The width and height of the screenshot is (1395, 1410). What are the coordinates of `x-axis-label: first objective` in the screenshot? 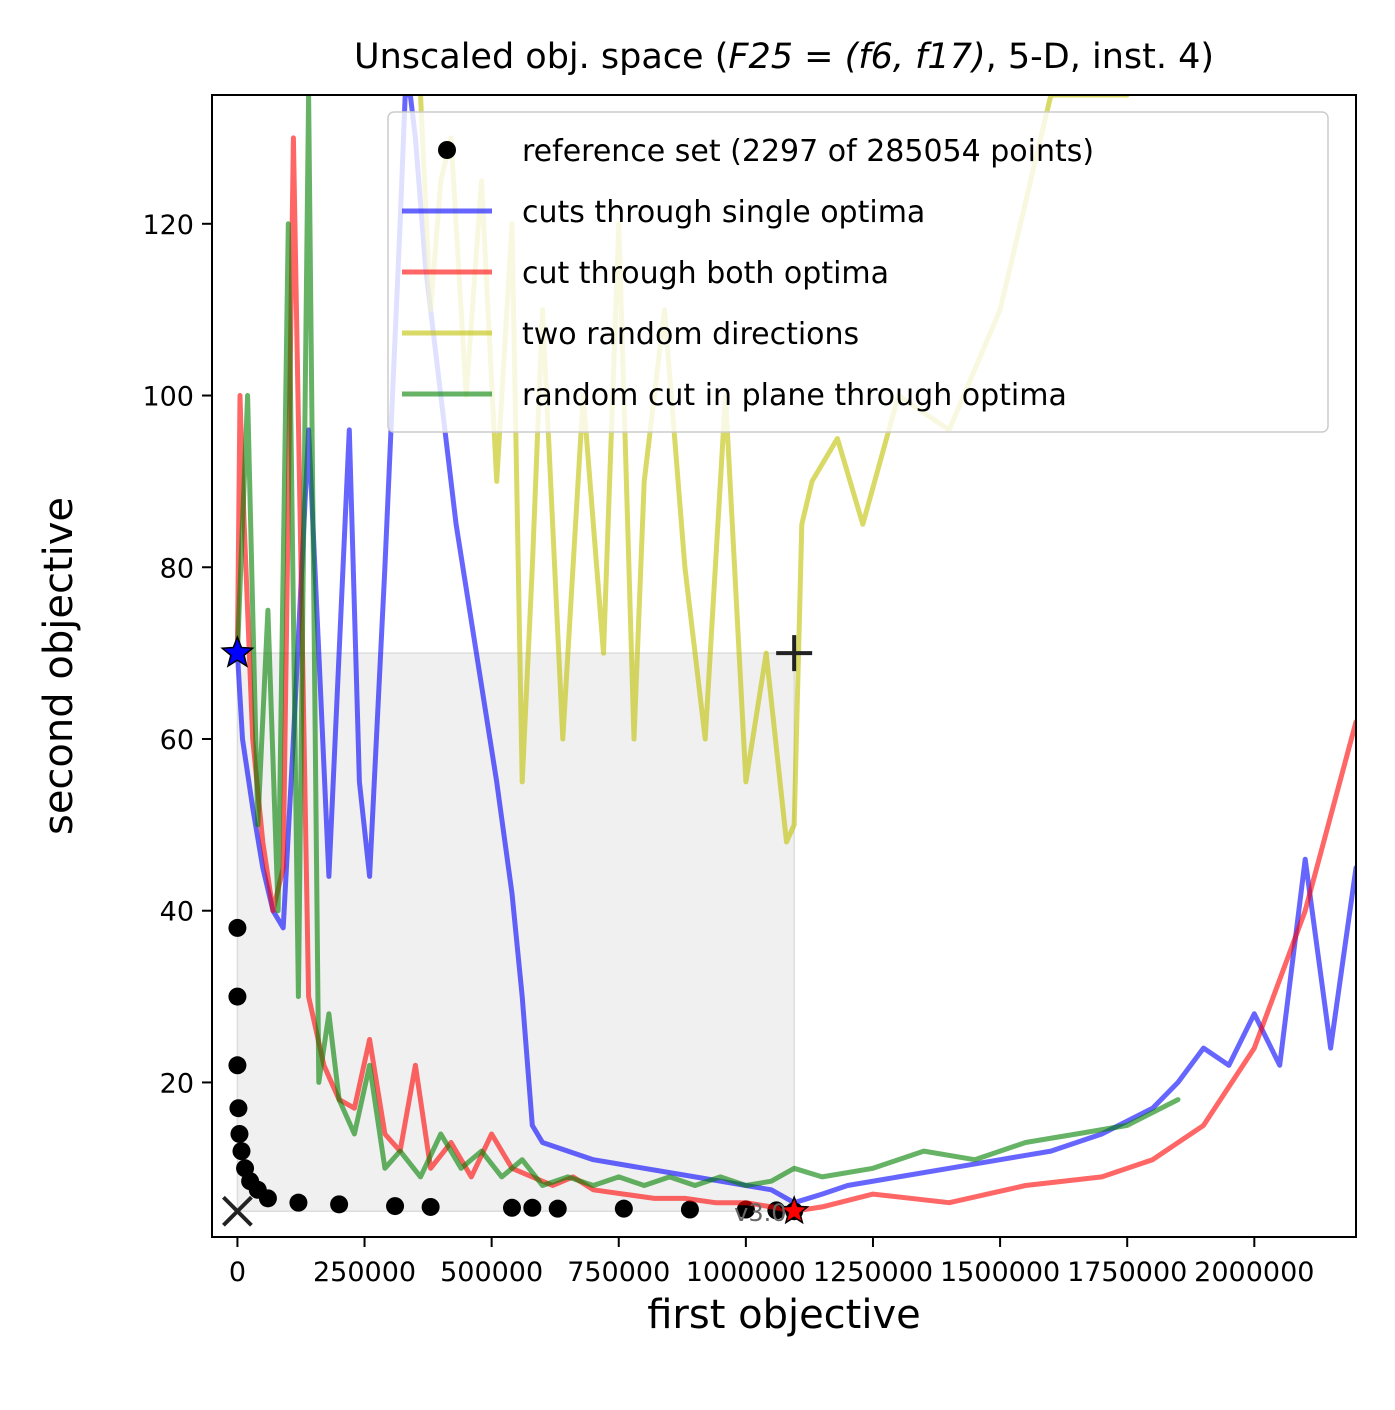 It's located at (784, 1315).